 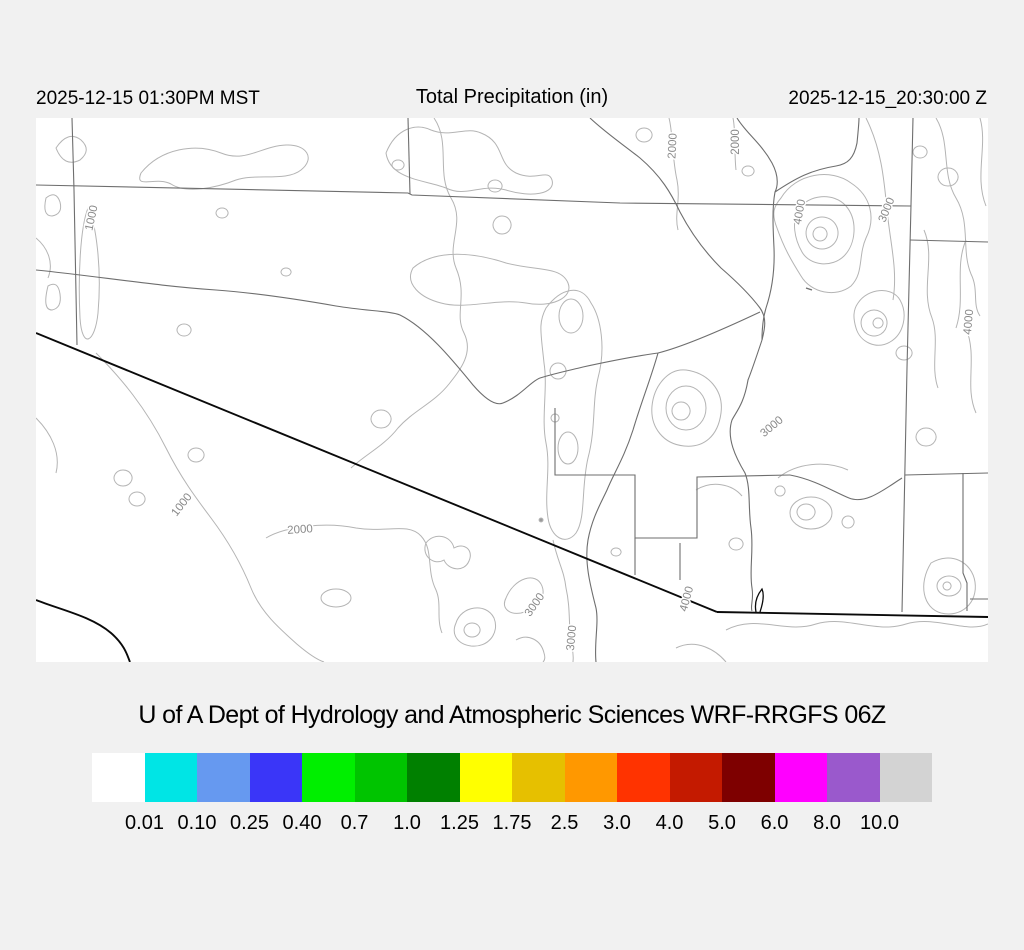 I want to click on precipitation-colorbar, so click(x=512, y=777).